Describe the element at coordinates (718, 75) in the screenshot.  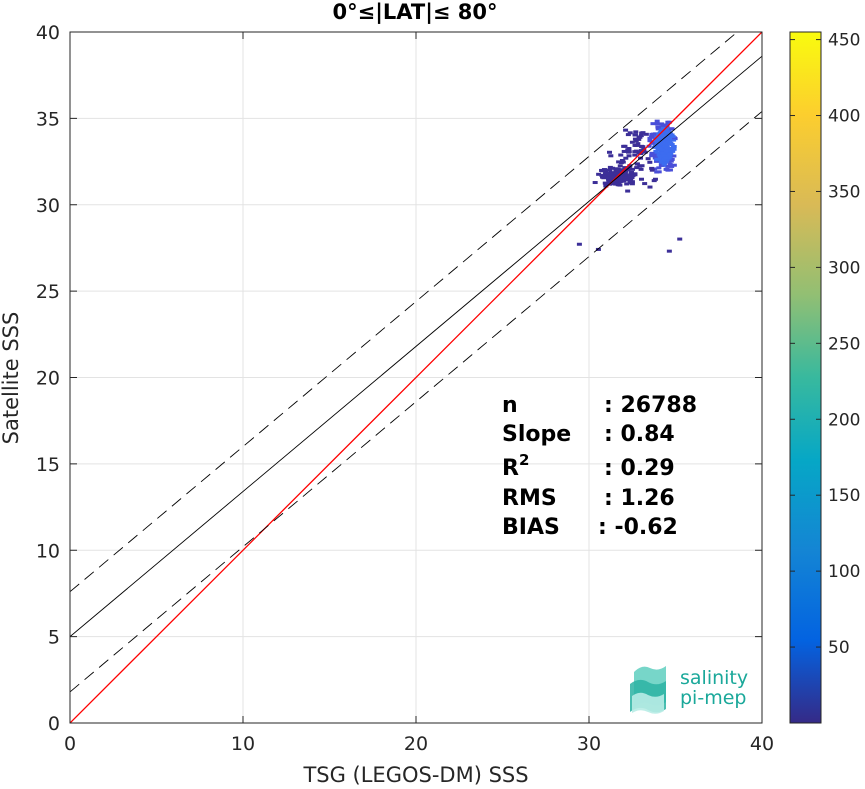
I see `identity-line-extension` at that location.